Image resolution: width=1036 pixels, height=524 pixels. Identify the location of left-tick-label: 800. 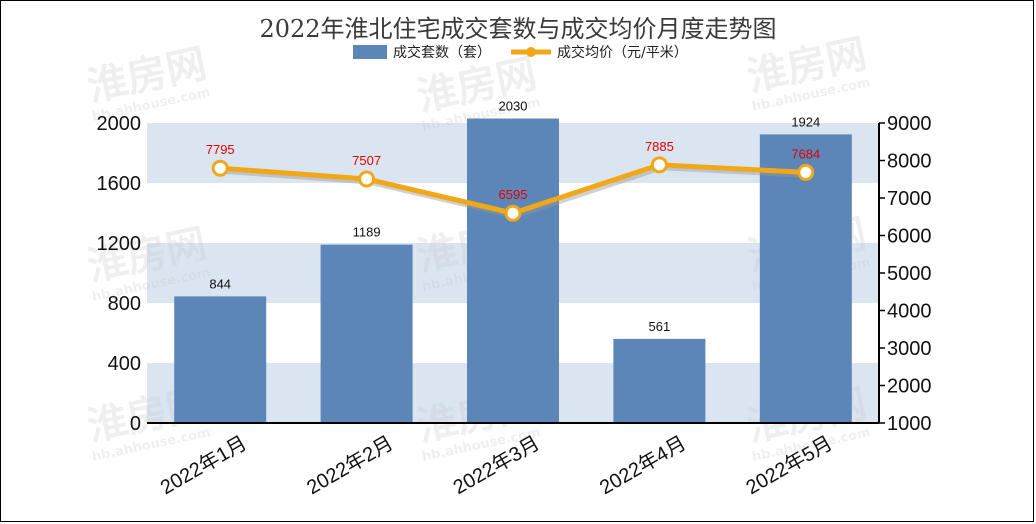
(124, 304).